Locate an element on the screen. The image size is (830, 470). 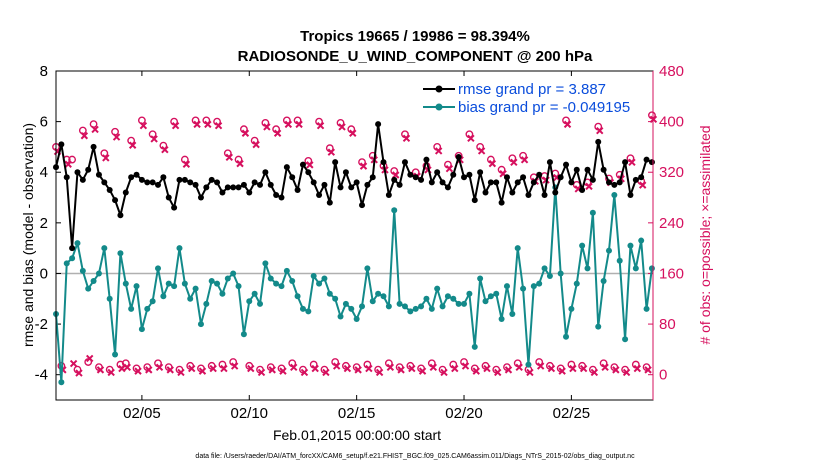
legend-rmse-label: rmse grand pr = 3.887 is located at coordinates (532, 89).